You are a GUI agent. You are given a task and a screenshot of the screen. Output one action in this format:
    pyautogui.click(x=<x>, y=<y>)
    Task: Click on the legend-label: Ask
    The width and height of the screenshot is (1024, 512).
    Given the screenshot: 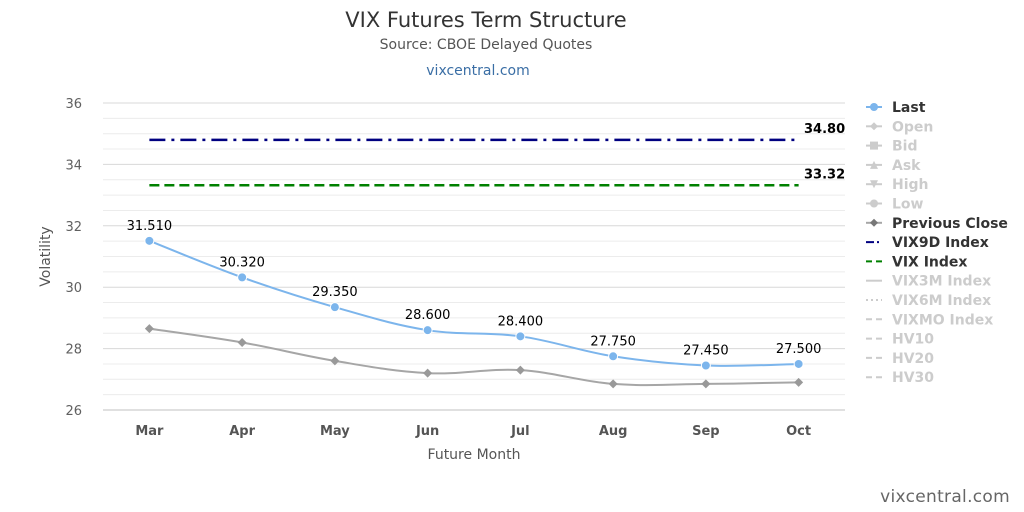 What is the action you would take?
    pyautogui.click(x=906, y=166)
    